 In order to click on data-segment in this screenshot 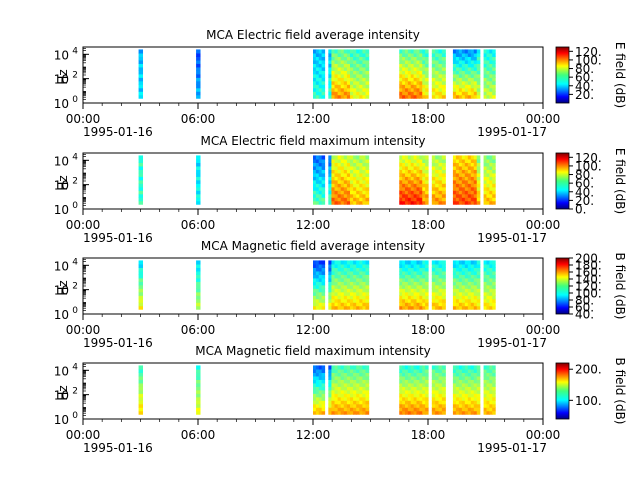, I will do `click(489, 74)`.